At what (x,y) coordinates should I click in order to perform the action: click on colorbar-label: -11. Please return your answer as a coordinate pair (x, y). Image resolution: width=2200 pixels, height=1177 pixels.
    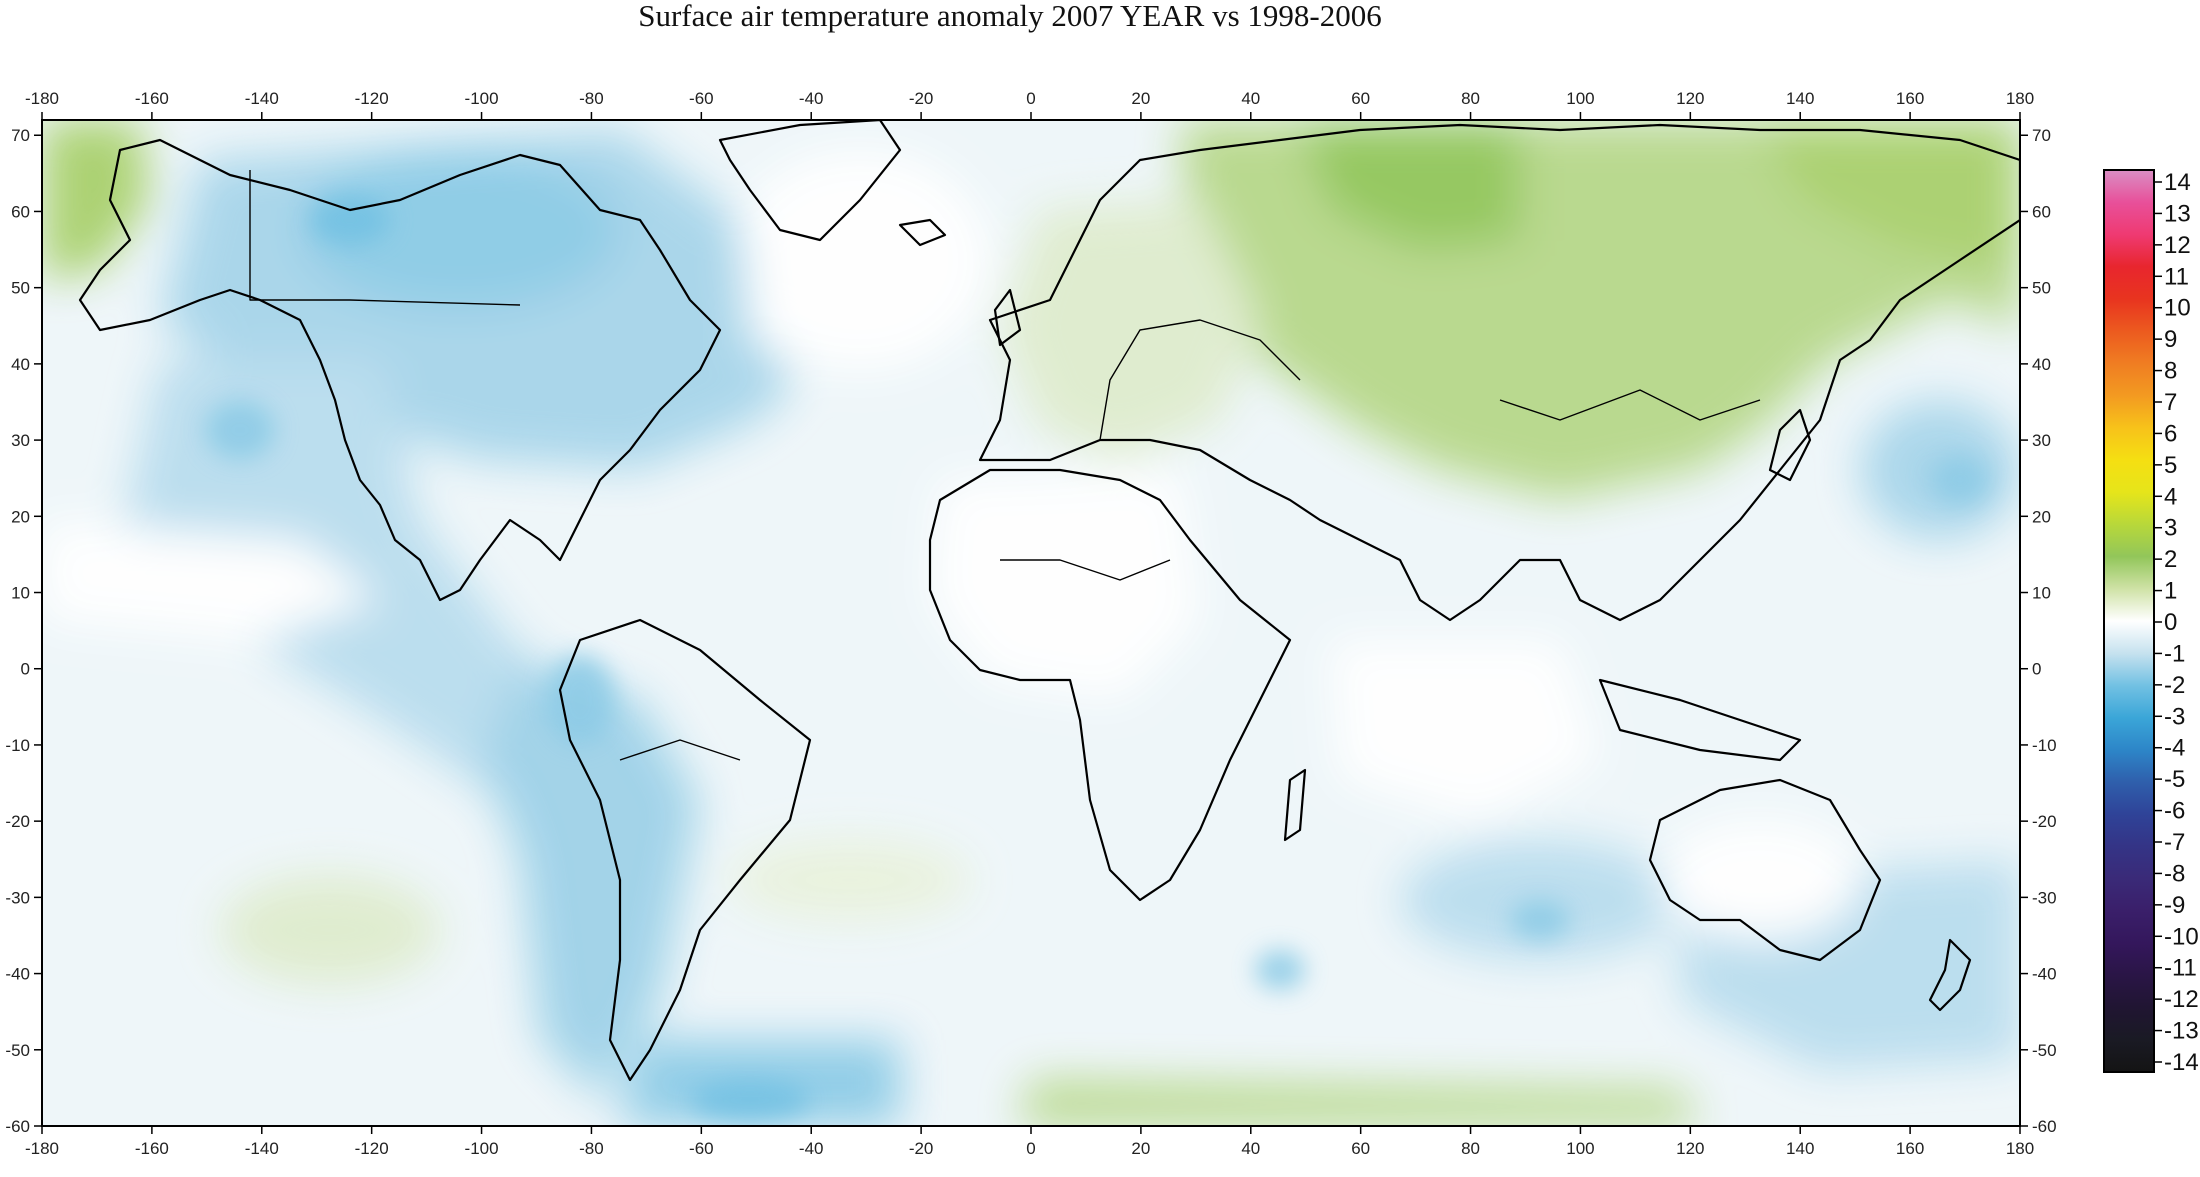
    Looking at the image, I should click on (2180, 968).